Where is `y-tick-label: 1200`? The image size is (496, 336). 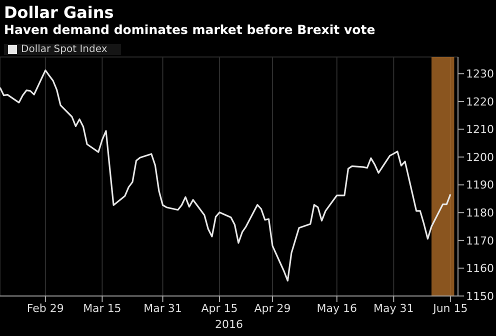
y-tick-label: 1200 is located at coordinates (480, 157).